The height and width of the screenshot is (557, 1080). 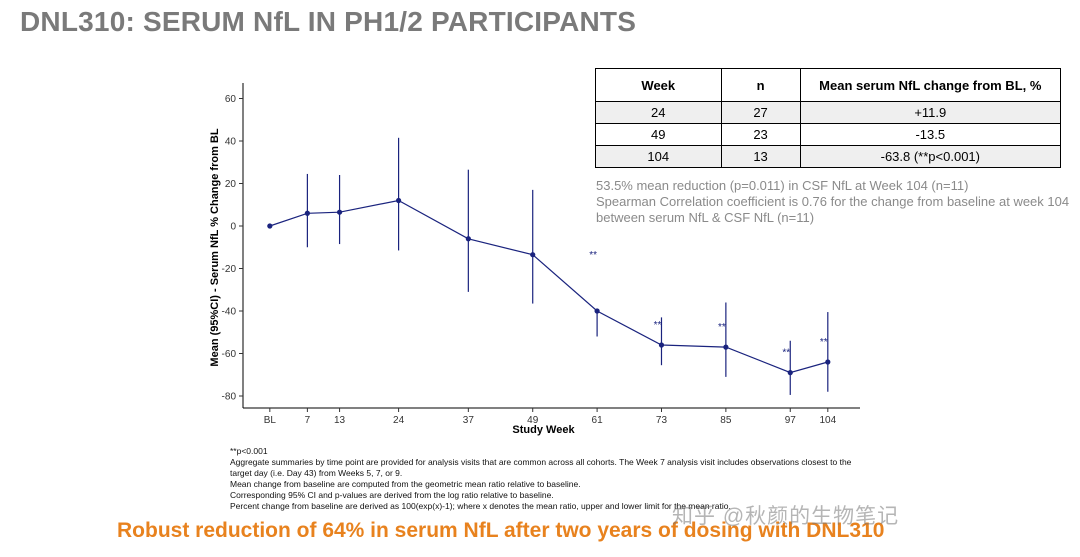 What do you see at coordinates (760, 112) in the screenshot?
I see `cell-n: 27` at bounding box center [760, 112].